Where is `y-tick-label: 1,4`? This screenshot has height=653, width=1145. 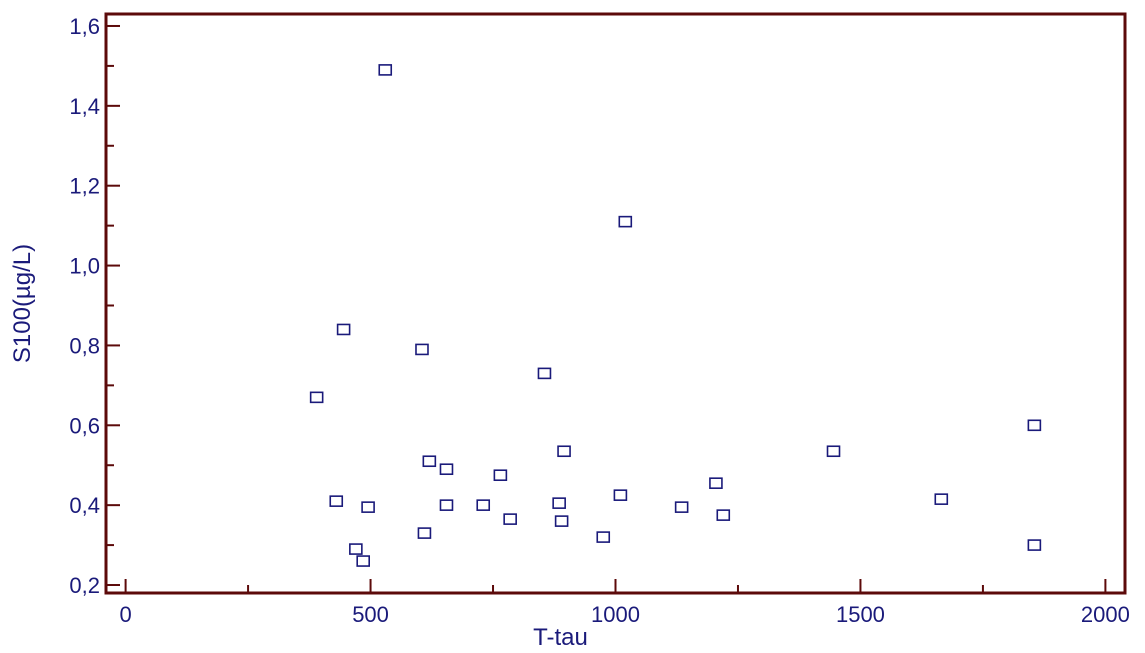
y-tick-label: 1,4 is located at coordinates (84, 106).